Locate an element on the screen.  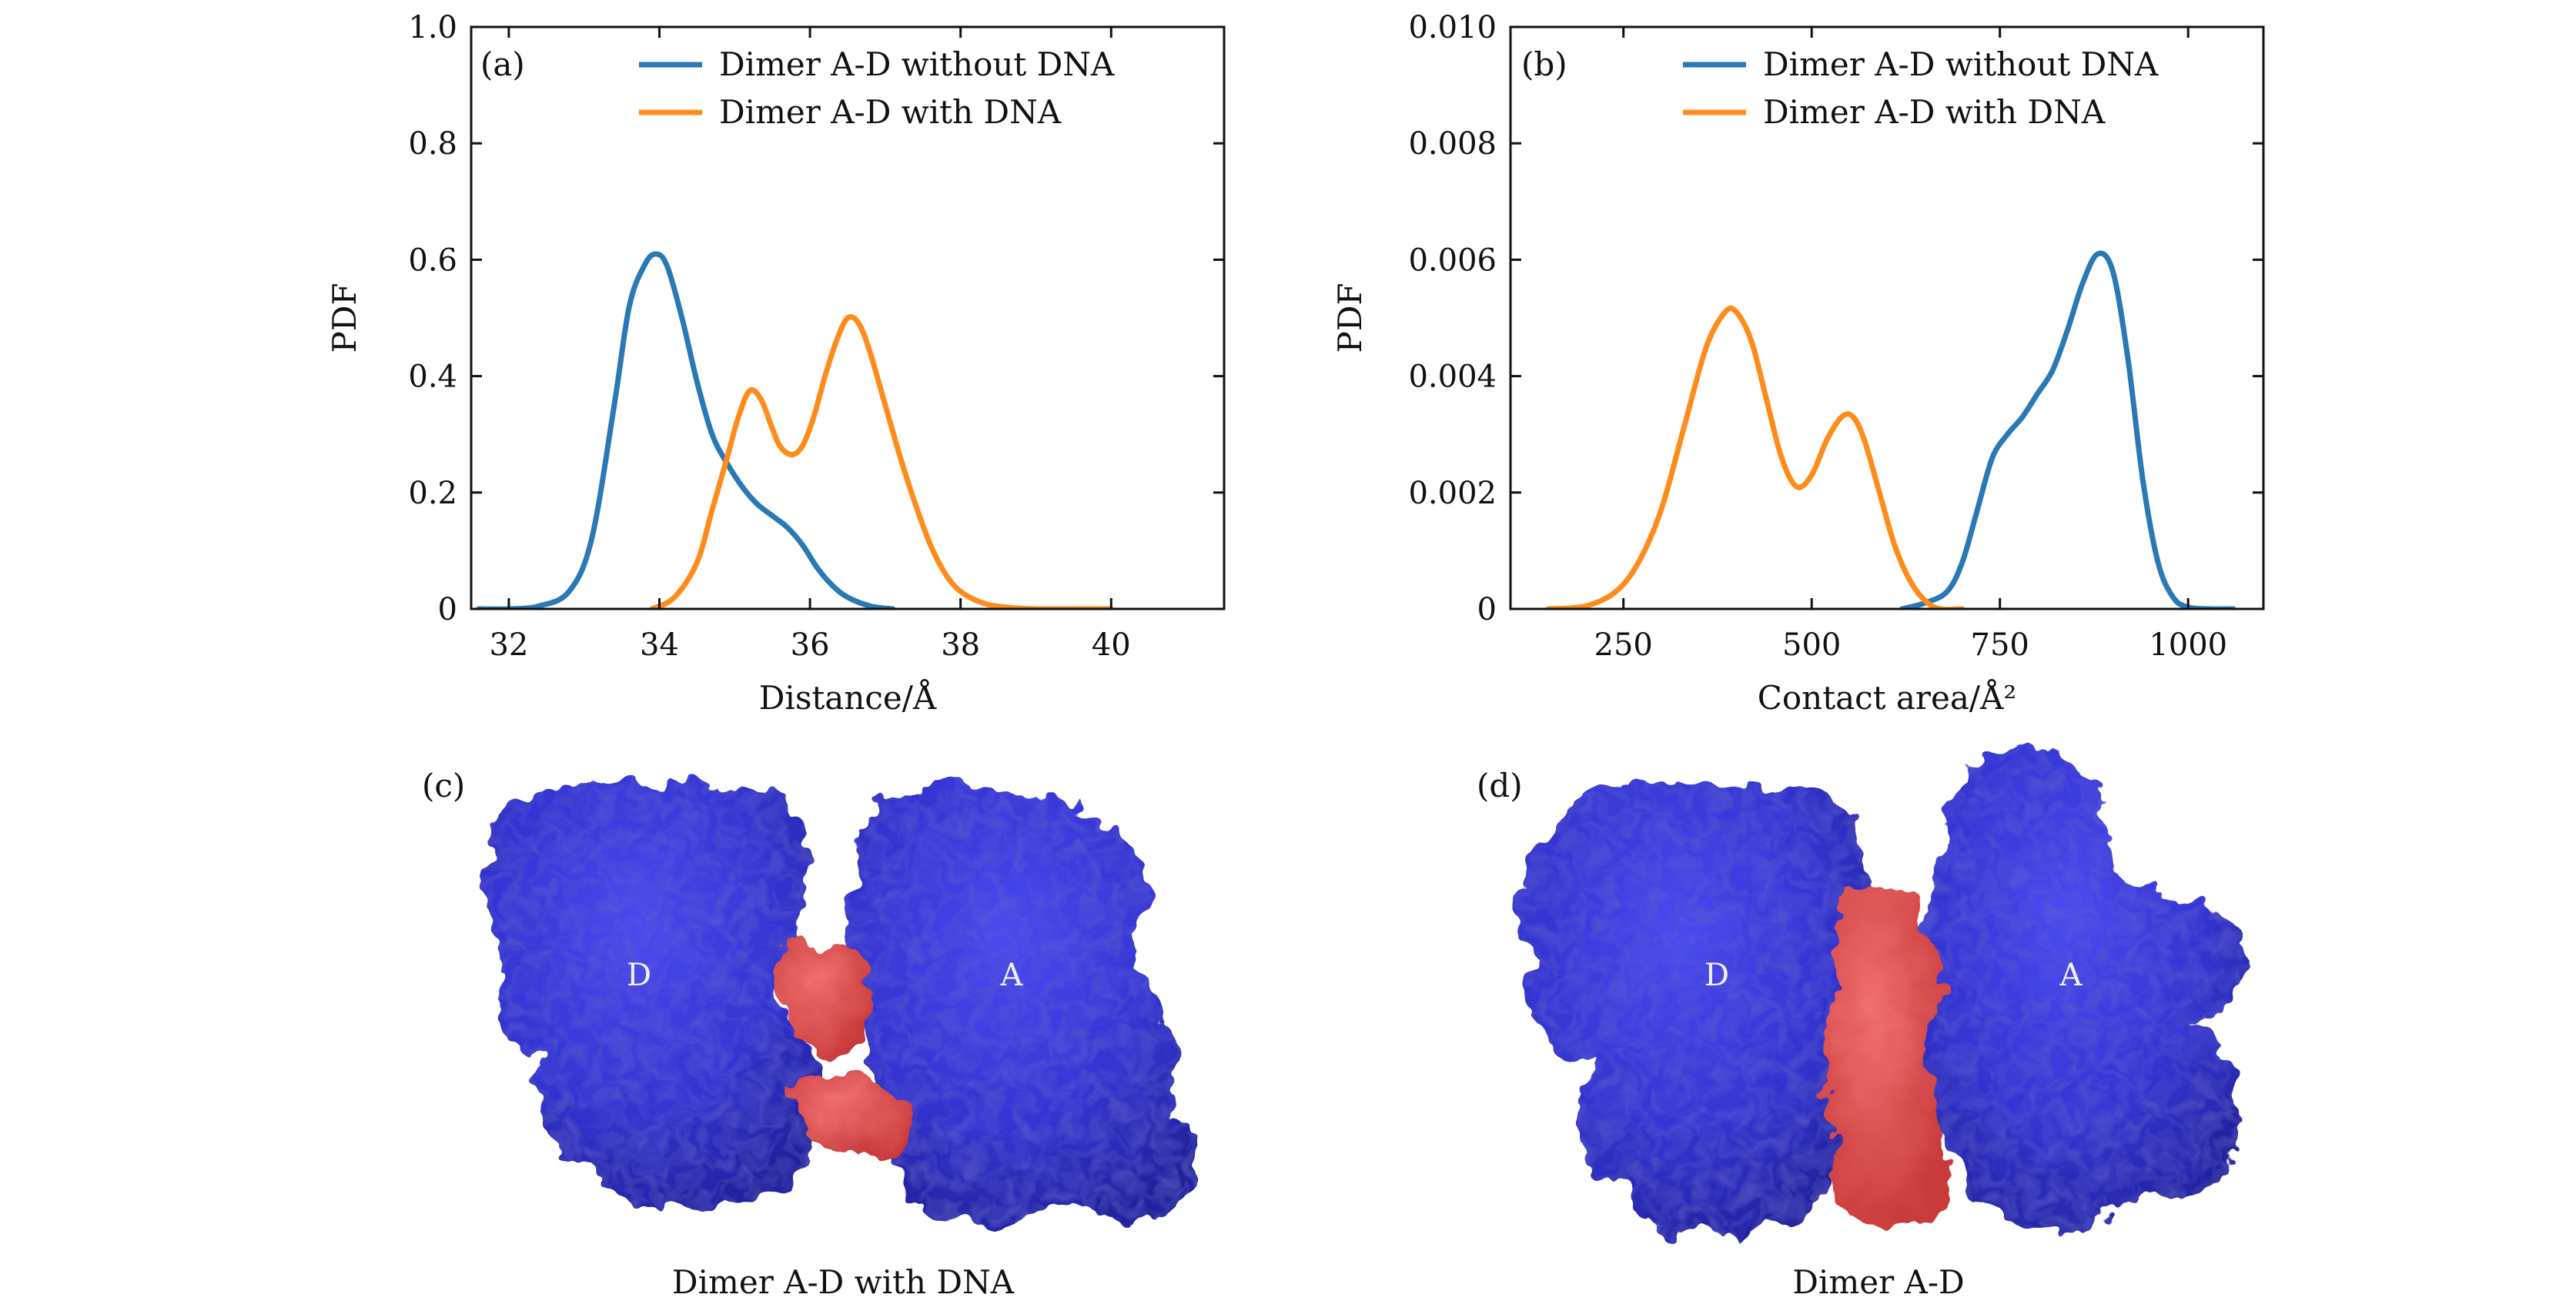
protein-chain-a-d is located at coordinates (2083, 990).